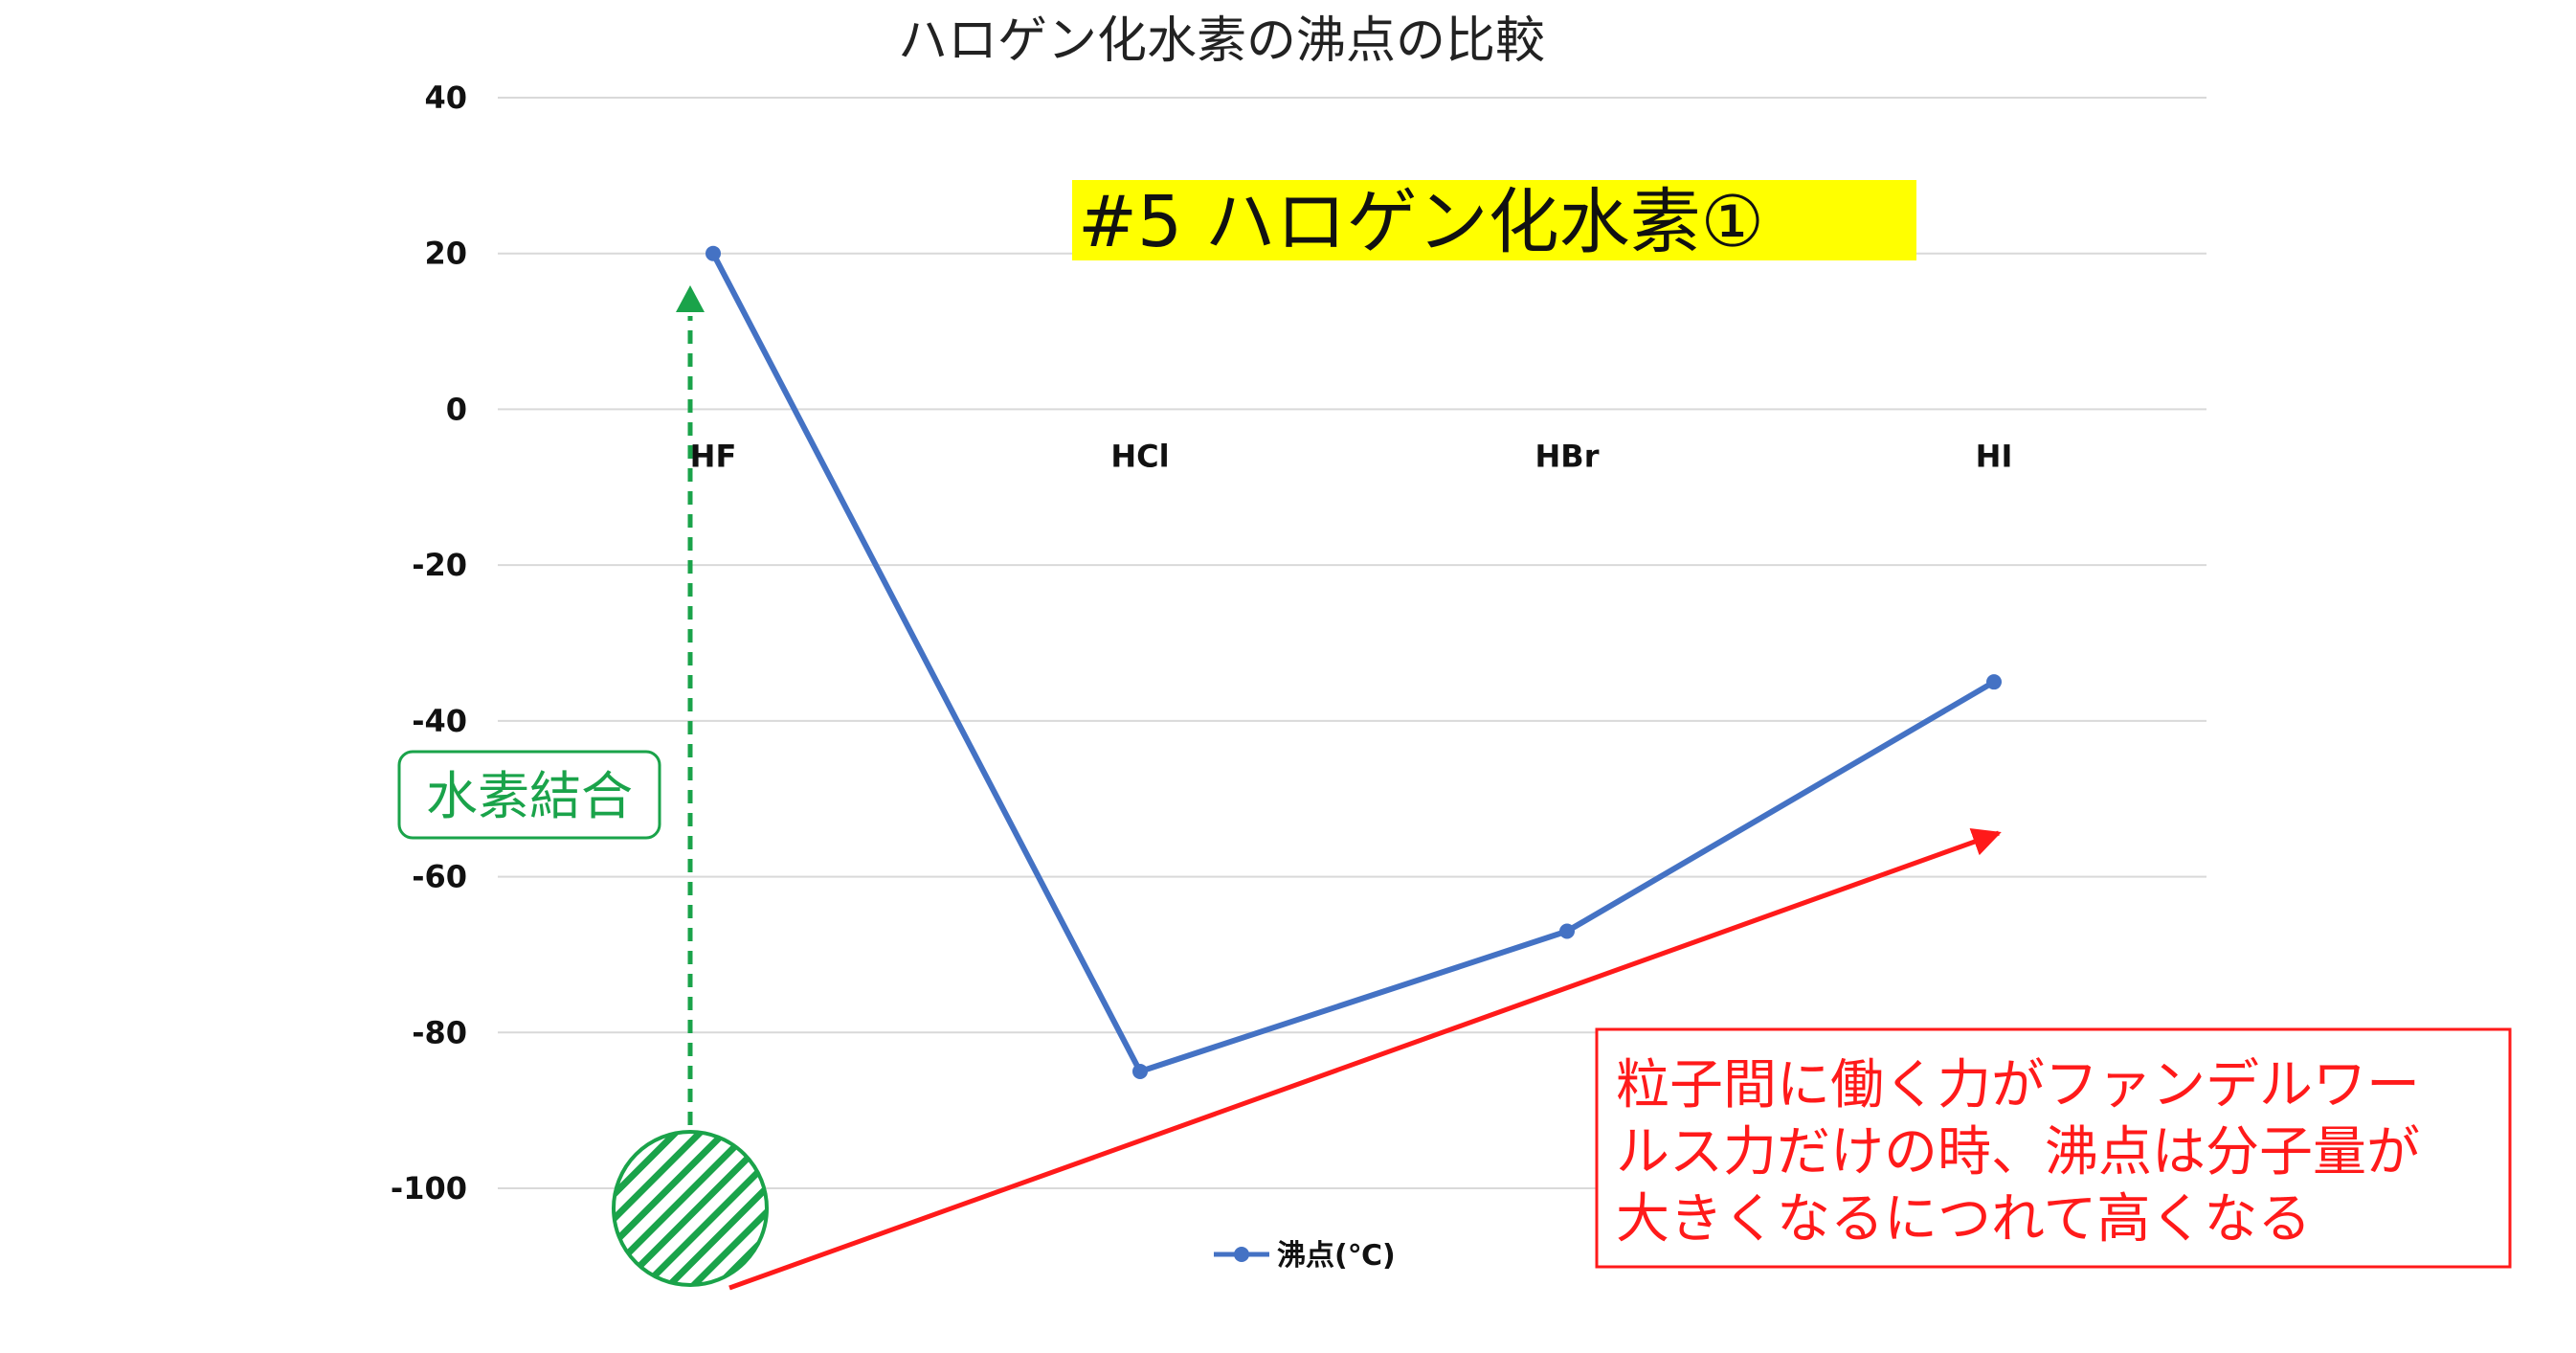 The width and height of the screenshot is (2576, 1353). I want to click on x-axis-categories: HF HCl HBr HI, so click(1352, 456).